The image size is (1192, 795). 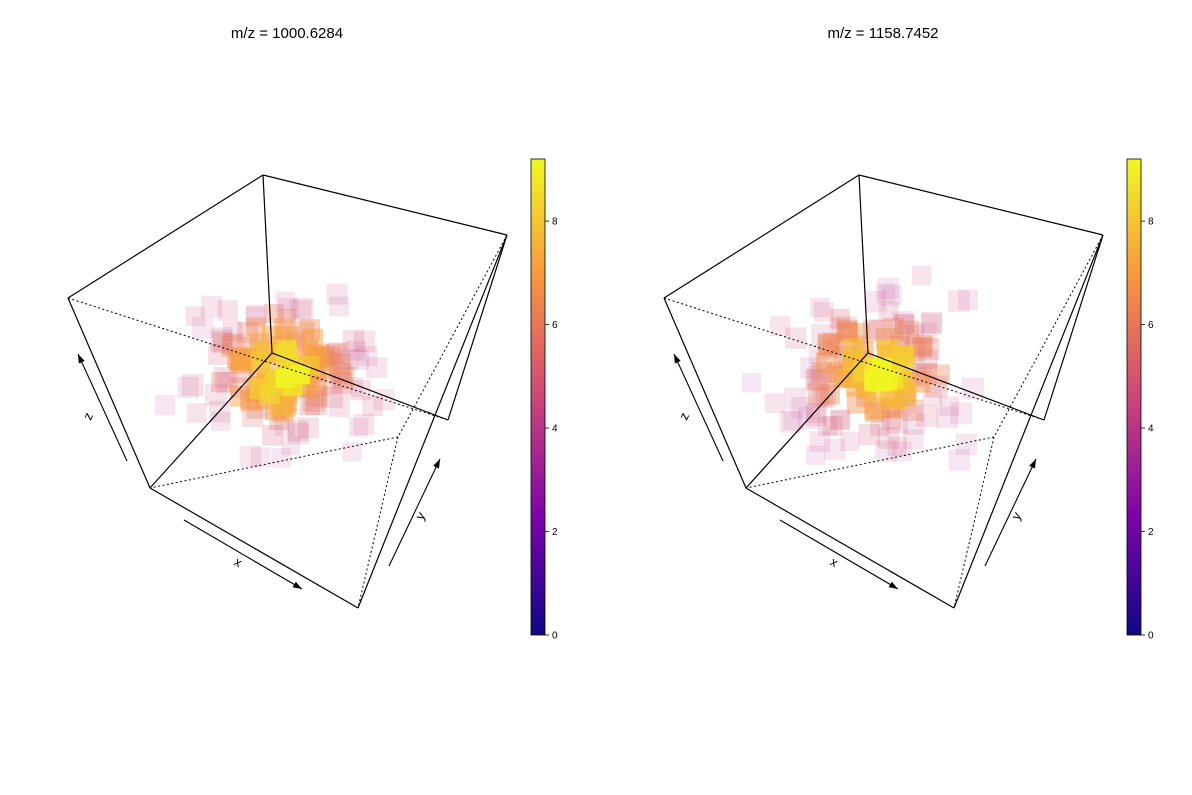 I want to click on axis-arrows, so click(x=855, y=471).